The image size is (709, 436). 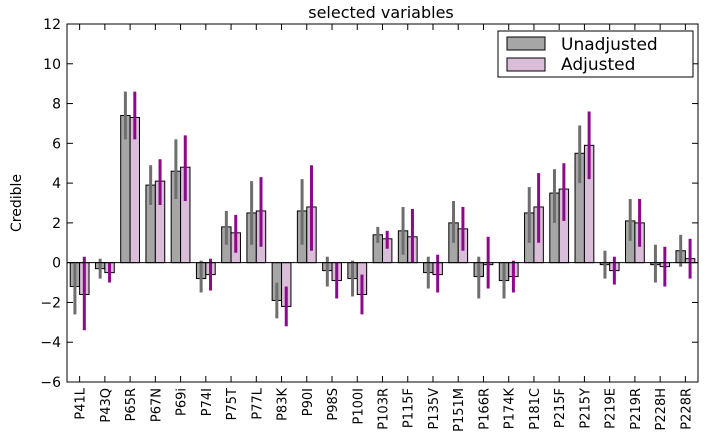 What do you see at coordinates (283, 404) in the screenshot?
I see `x-category-label: P83K` at bounding box center [283, 404].